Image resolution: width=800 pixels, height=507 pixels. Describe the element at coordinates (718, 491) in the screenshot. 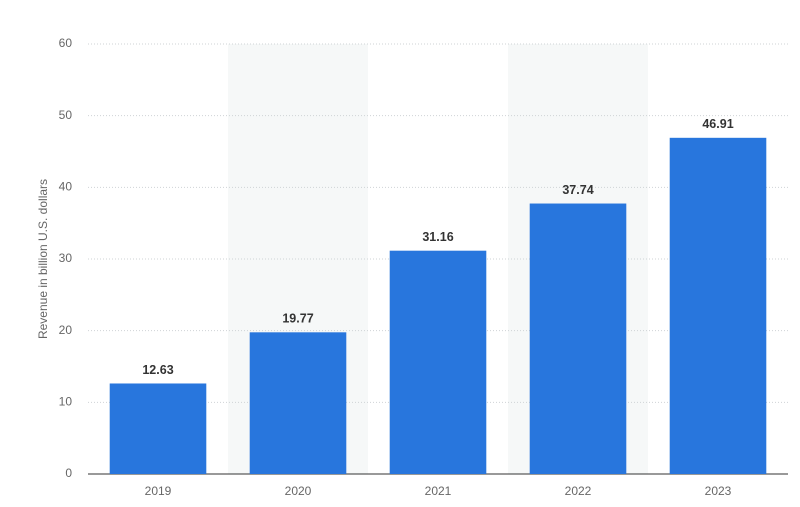

I see `x-tick-label: 2023` at that location.